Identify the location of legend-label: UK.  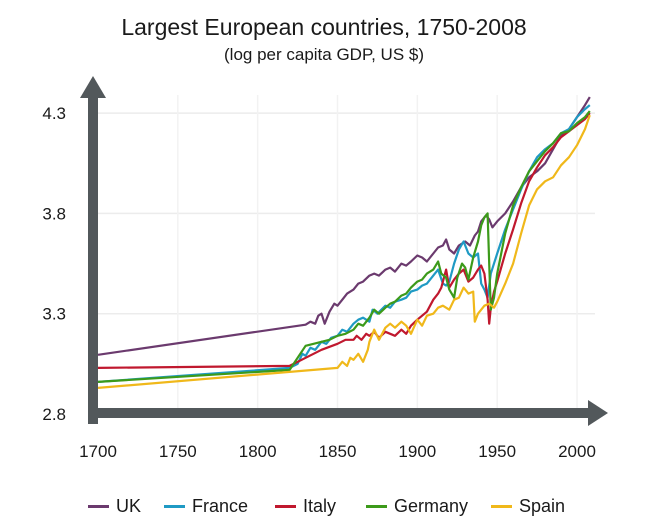
(129, 506).